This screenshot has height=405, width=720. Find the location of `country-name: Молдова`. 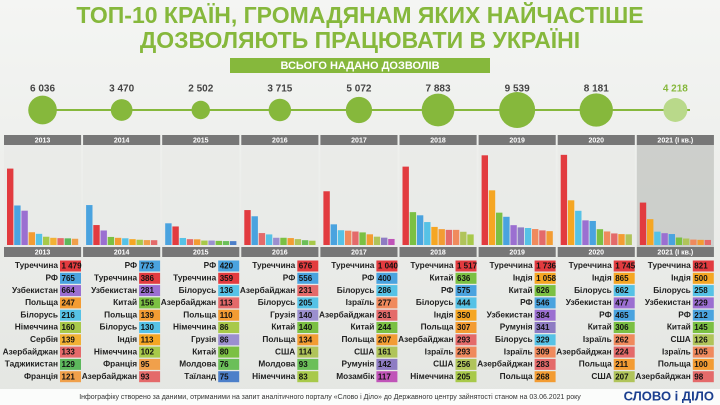

country-name: Молдова is located at coordinates (197, 364).